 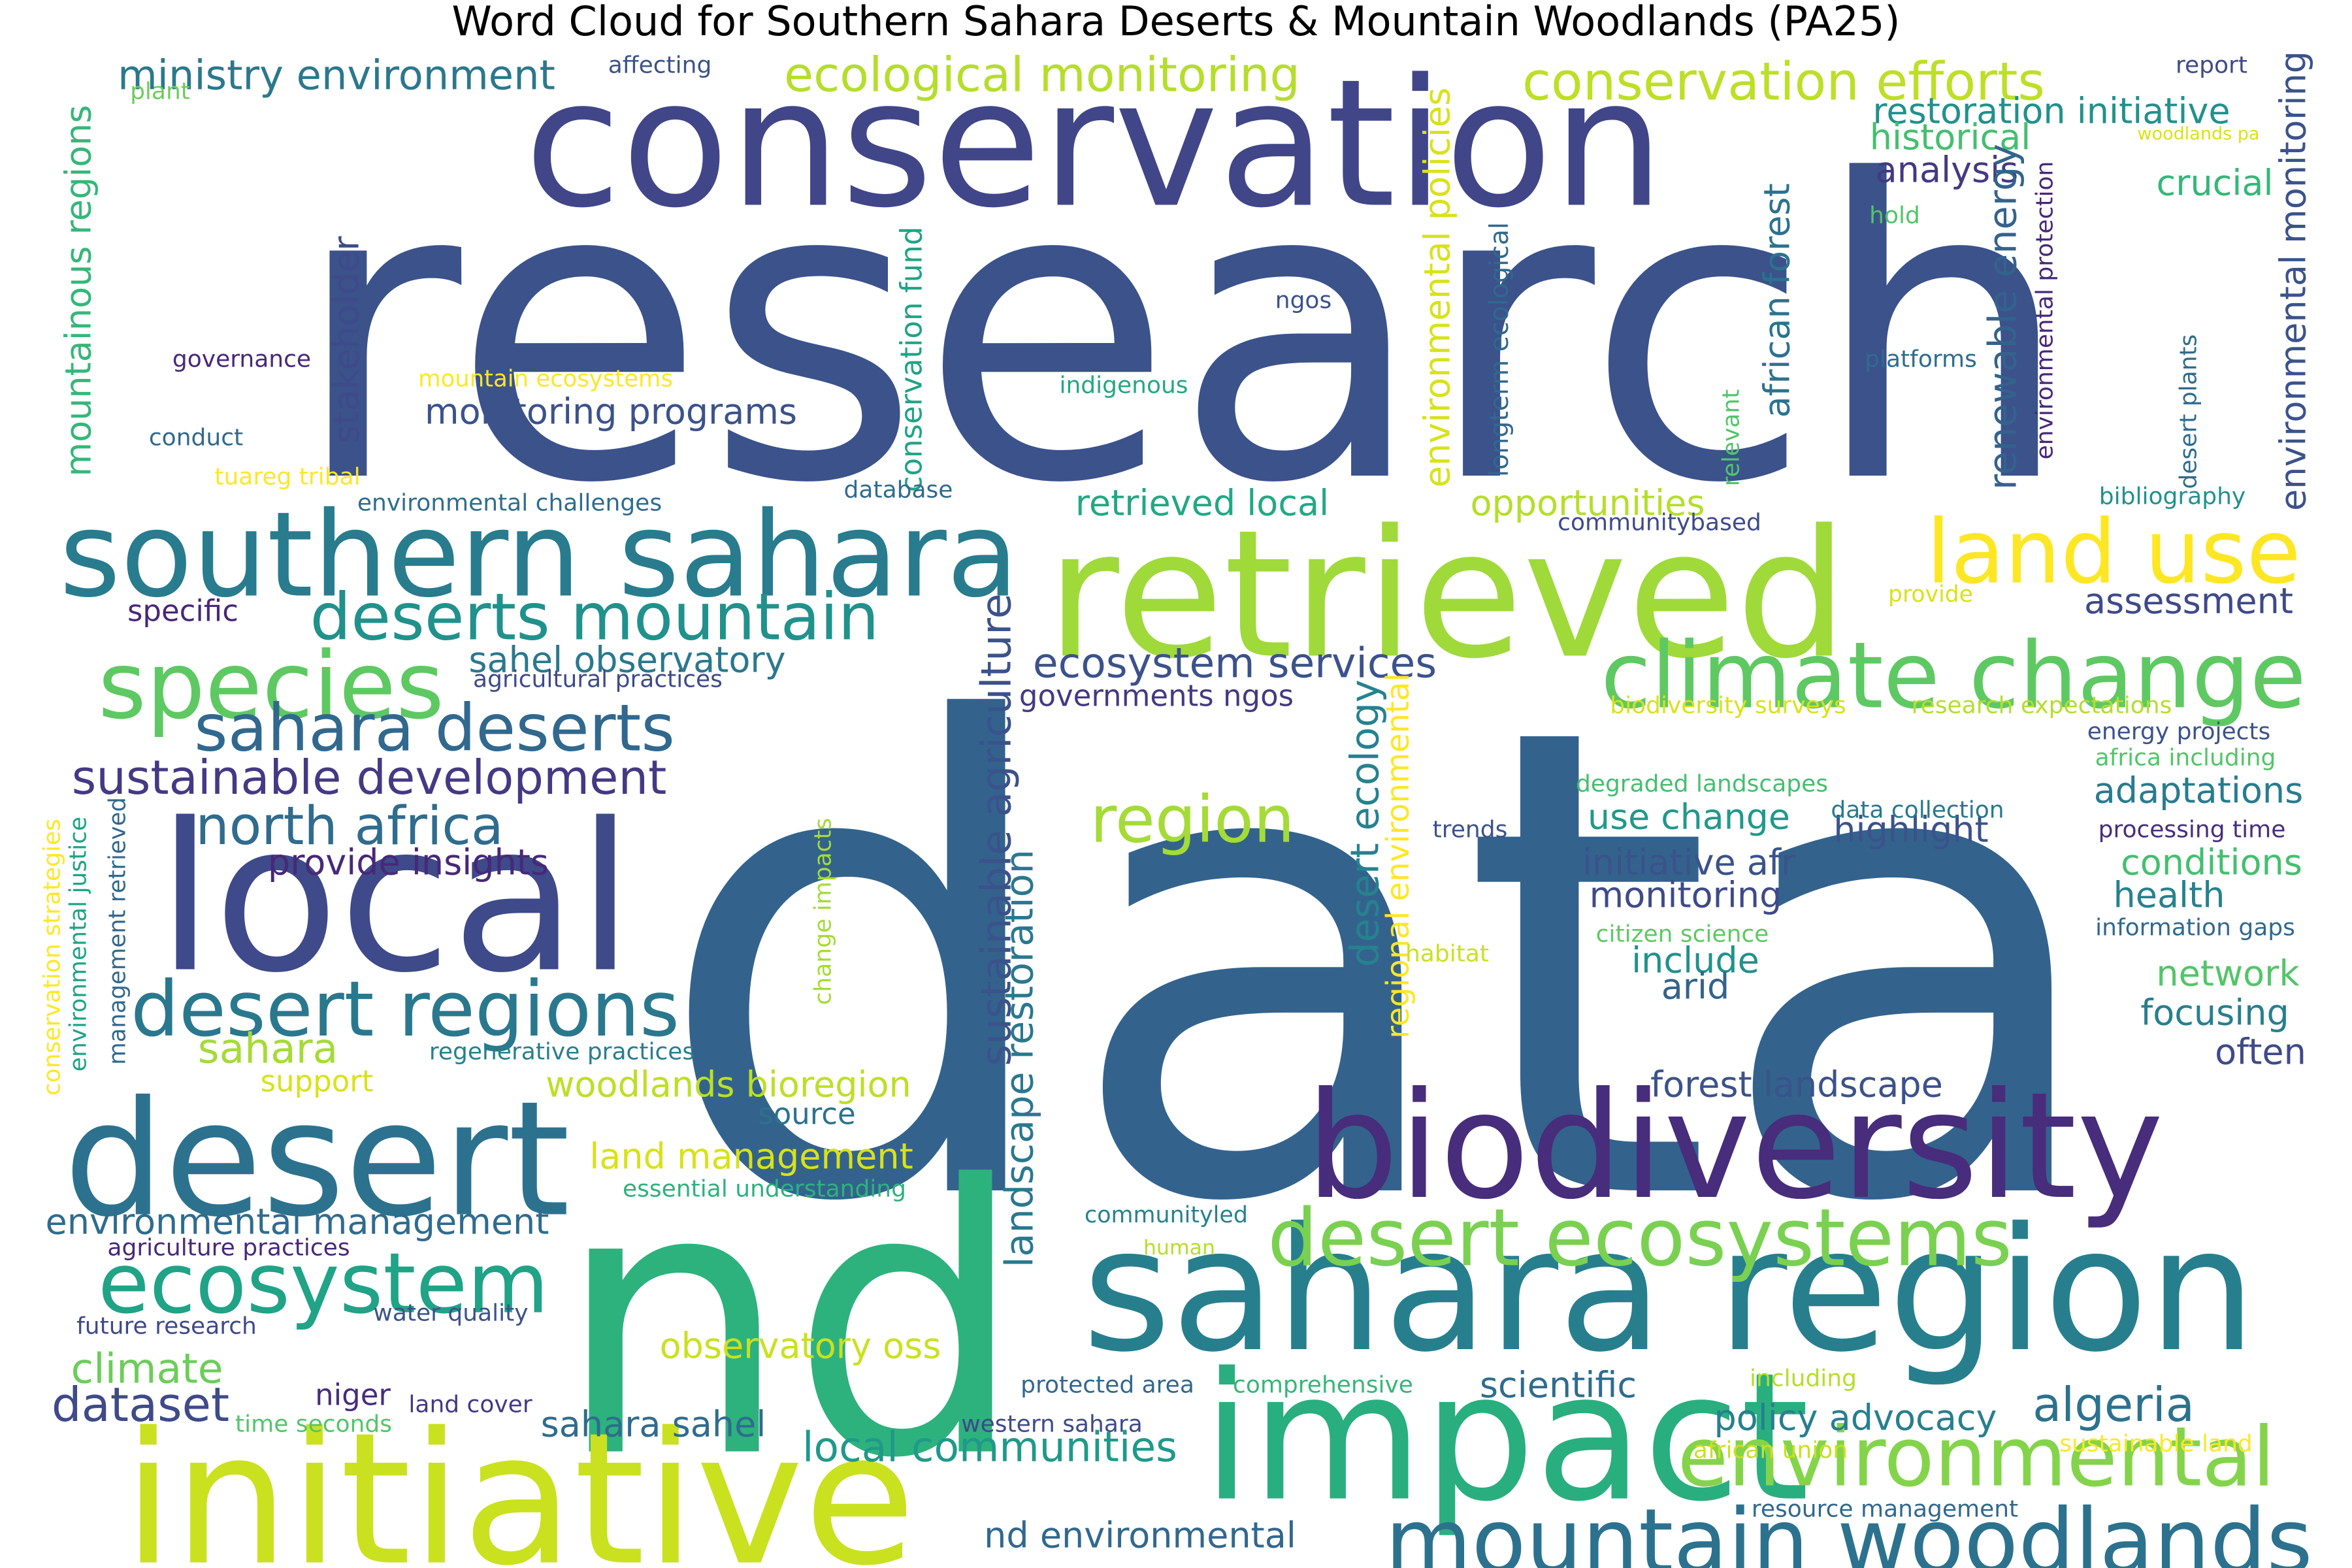 What do you see at coordinates (1166, 1215) in the screenshot?
I see `word-communityled: communityled` at bounding box center [1166, 1215].